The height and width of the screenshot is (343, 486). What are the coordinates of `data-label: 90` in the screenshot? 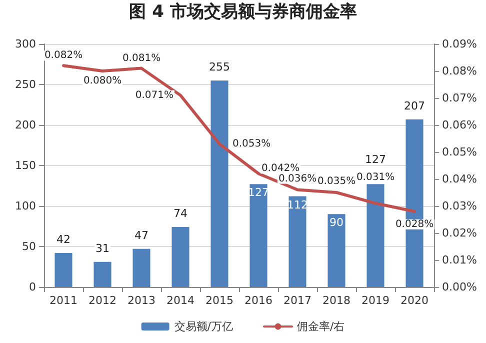 It's located at (337, 223).